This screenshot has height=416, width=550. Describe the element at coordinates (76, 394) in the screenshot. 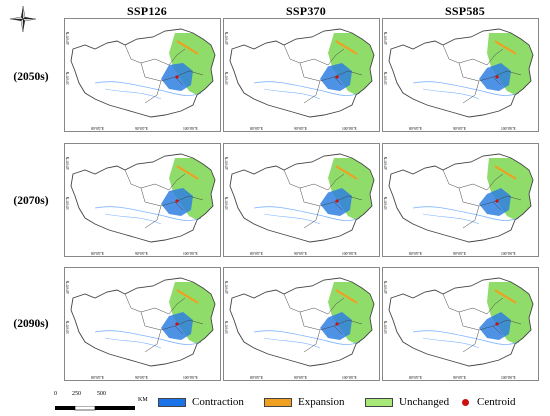

I see `scale-tick-250: 250` at that location.